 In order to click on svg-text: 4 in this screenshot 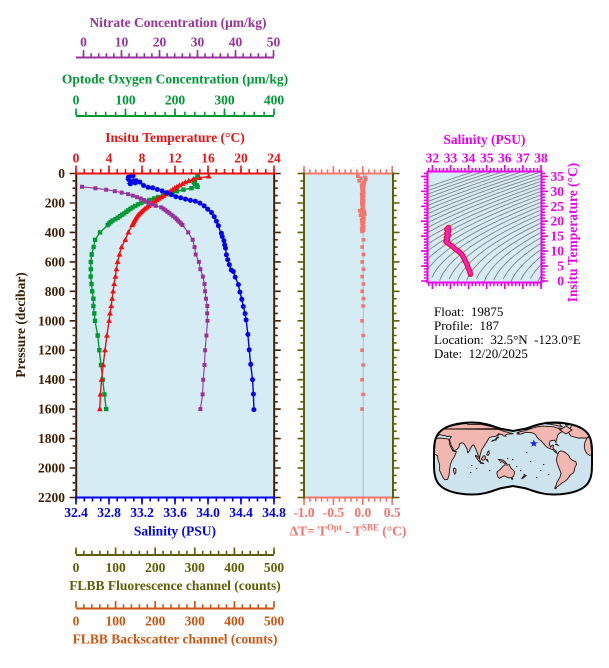, I will do `click(109, 158)`.